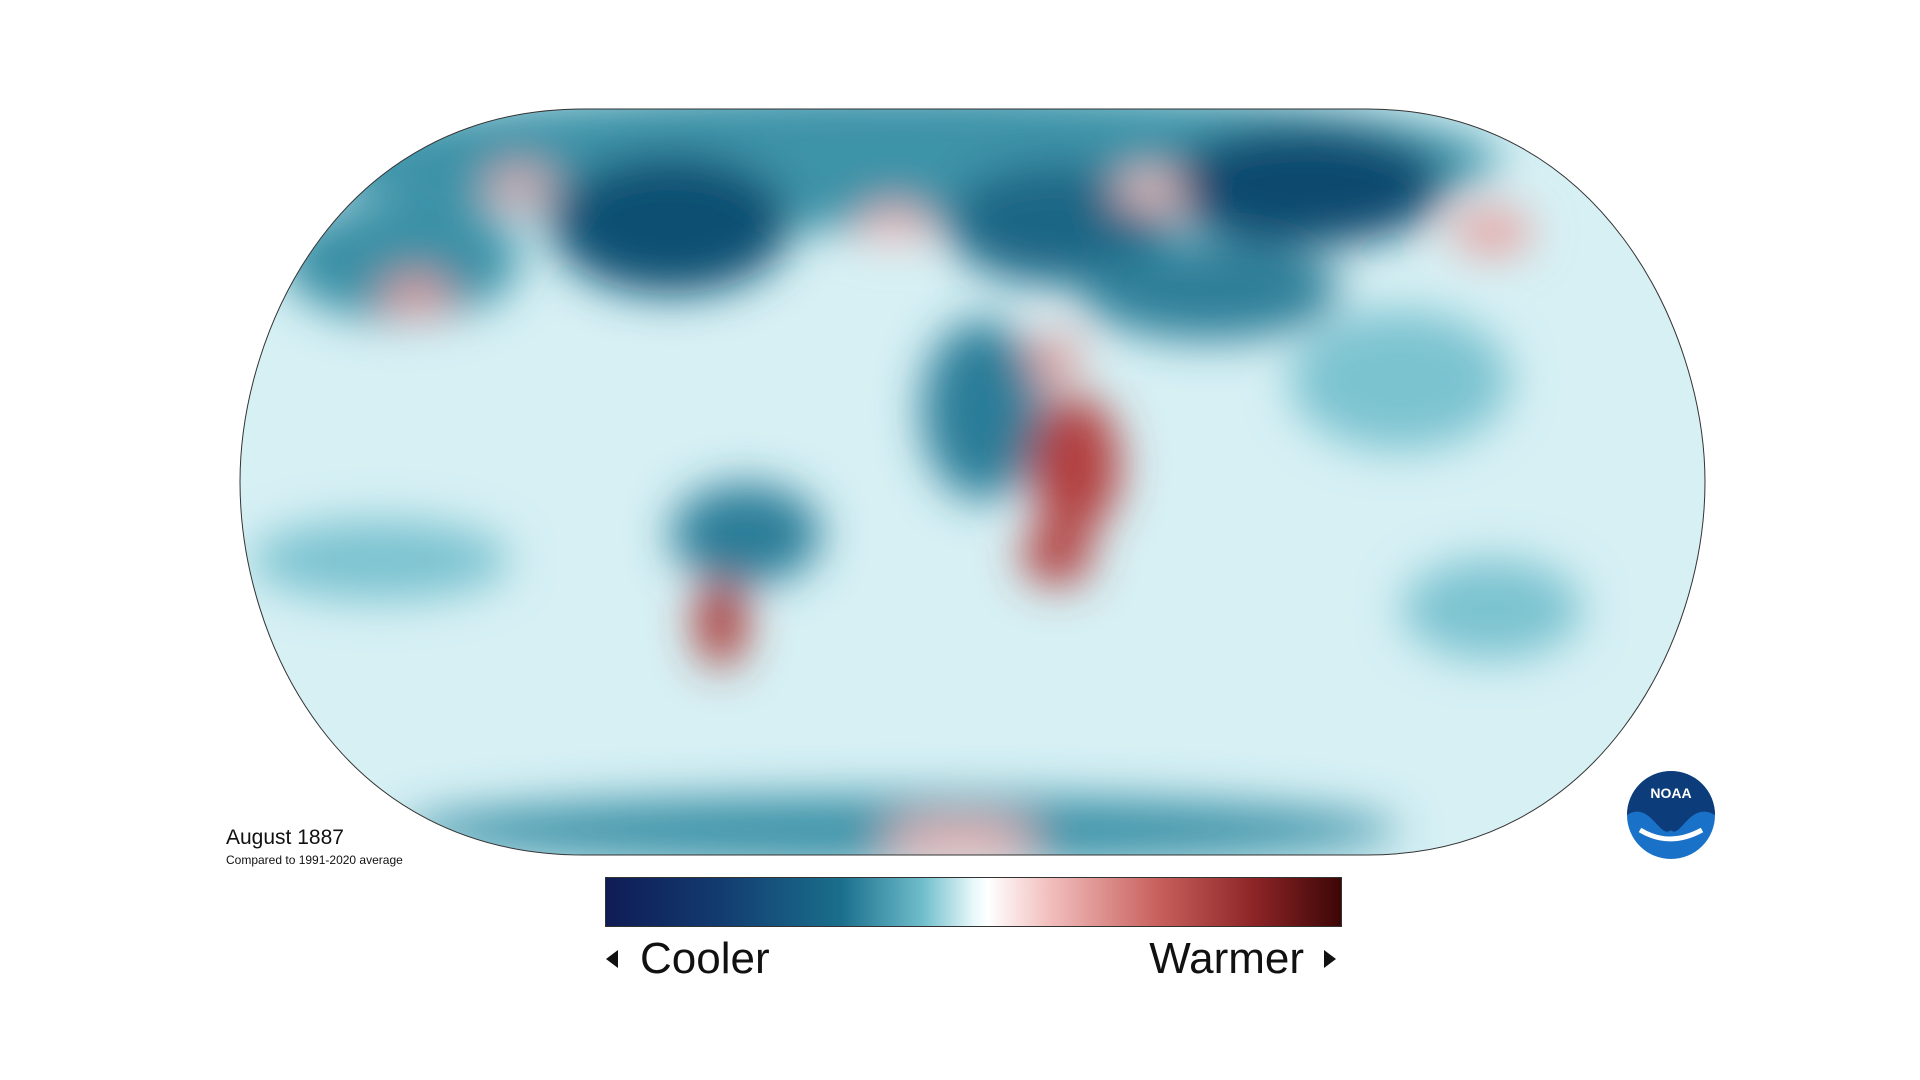 The width and height of the screenshot is (1920, 1080). Describe the element at coordinates (705, 958) in the screenshot. I see `legend-low: Cooler` at that location.